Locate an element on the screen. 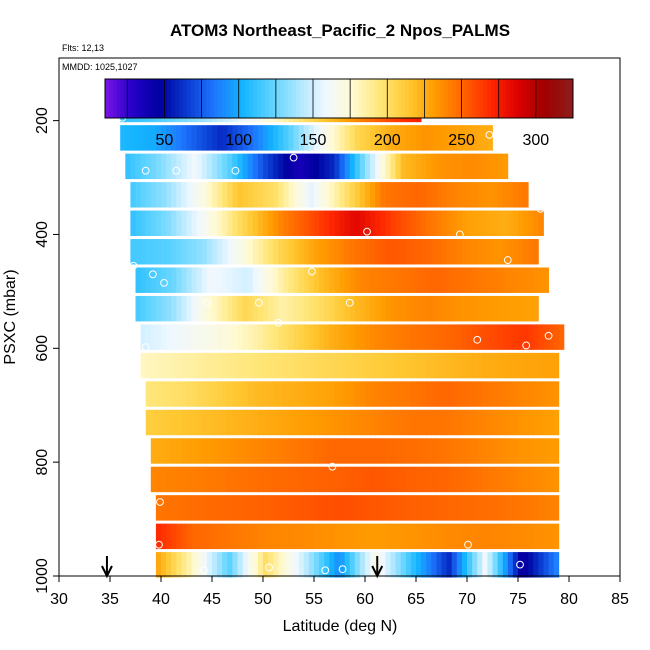 This screenshot has width=650, height=650. x-tick-label: 65 is located at coordinates (416, 599).